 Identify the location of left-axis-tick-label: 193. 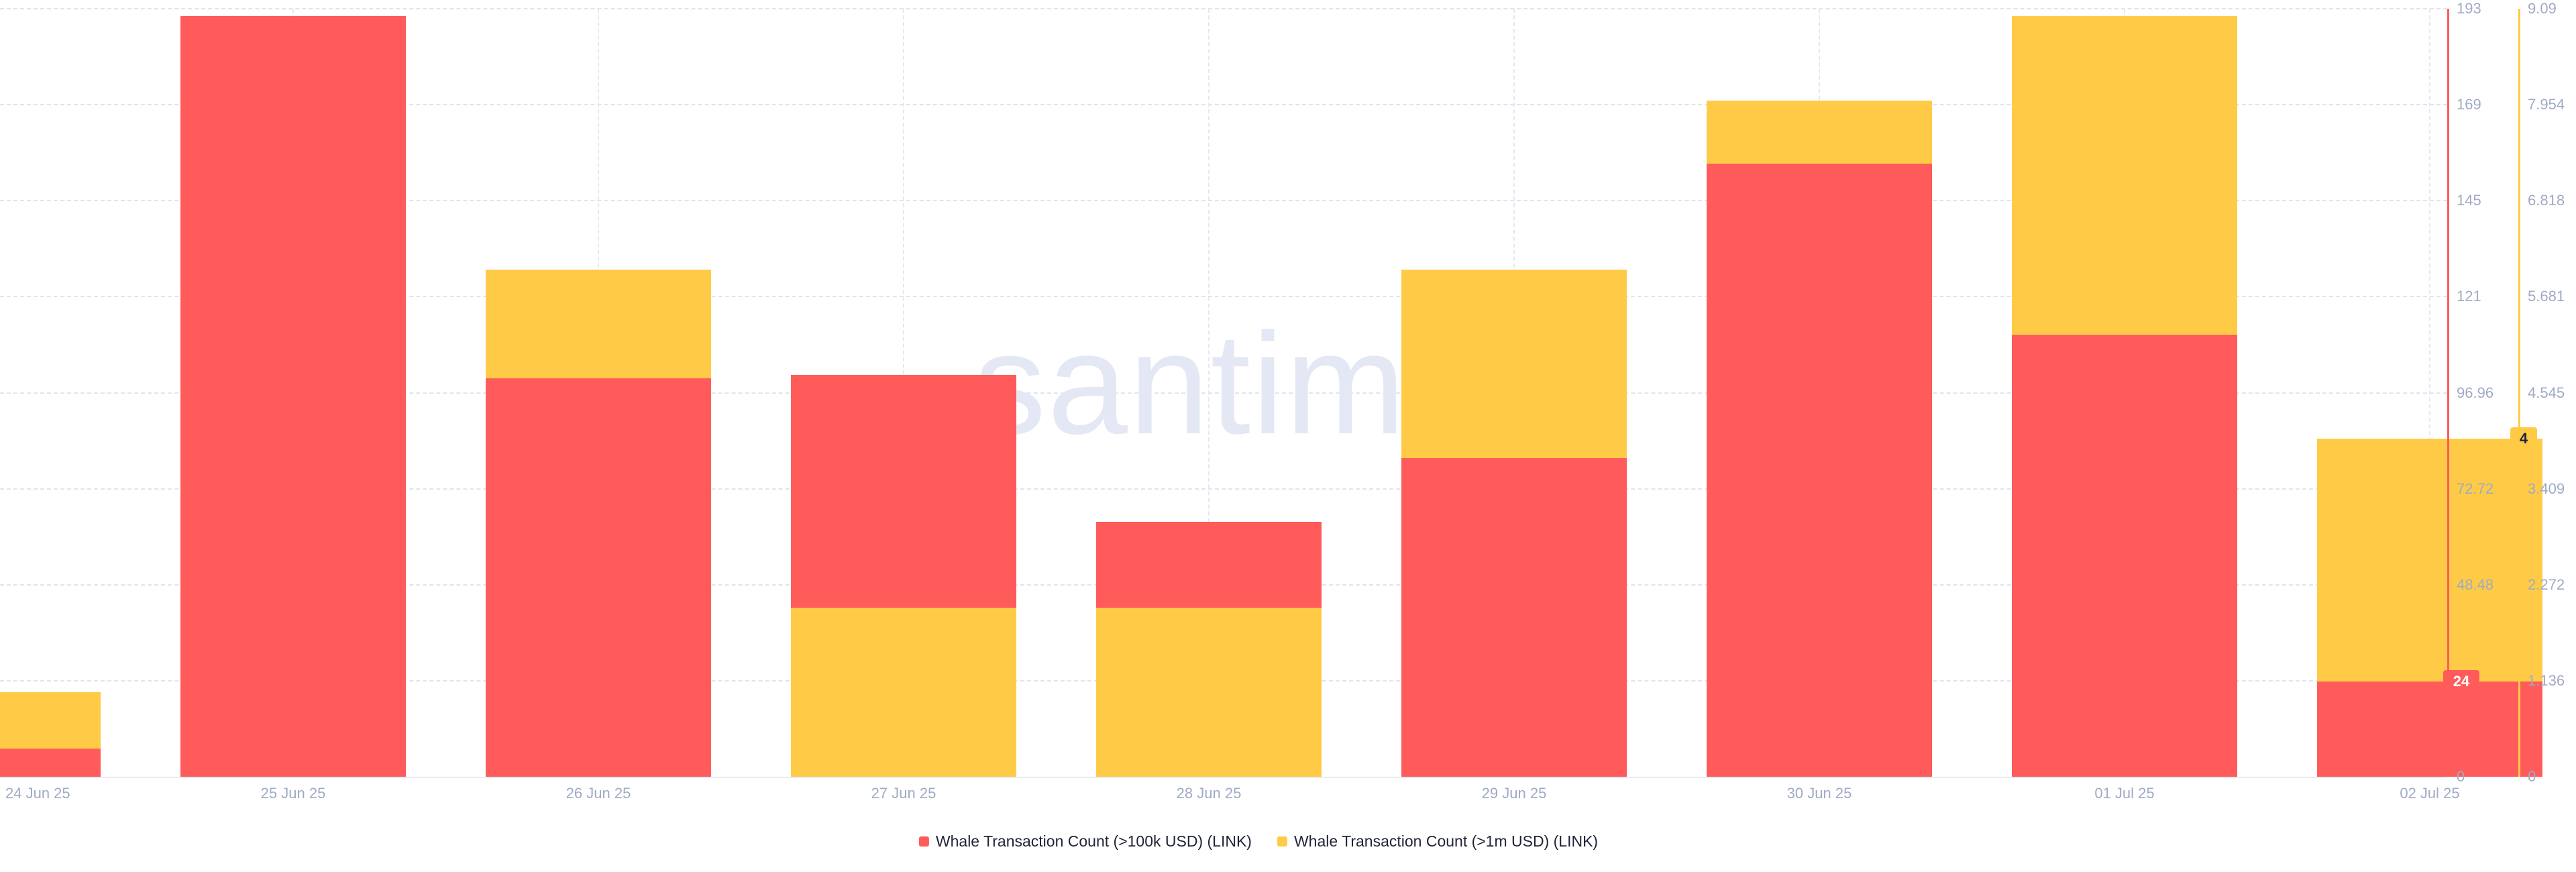
(2469, 8).